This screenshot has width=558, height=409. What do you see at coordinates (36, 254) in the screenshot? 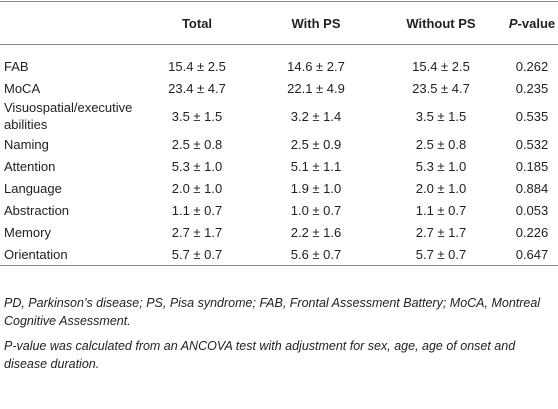
I see `row-label: Orientation` at bounding box center [36, 254].